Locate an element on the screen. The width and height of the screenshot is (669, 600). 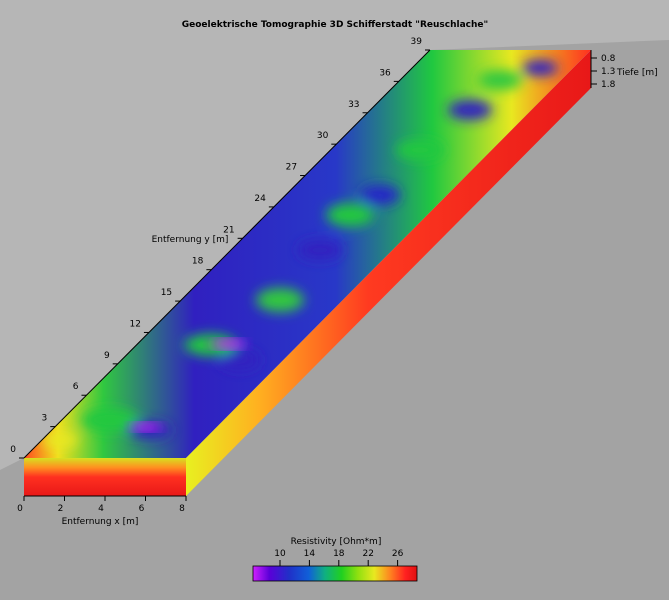
y-tick-label: 33 is located at coordinates (353, 105).